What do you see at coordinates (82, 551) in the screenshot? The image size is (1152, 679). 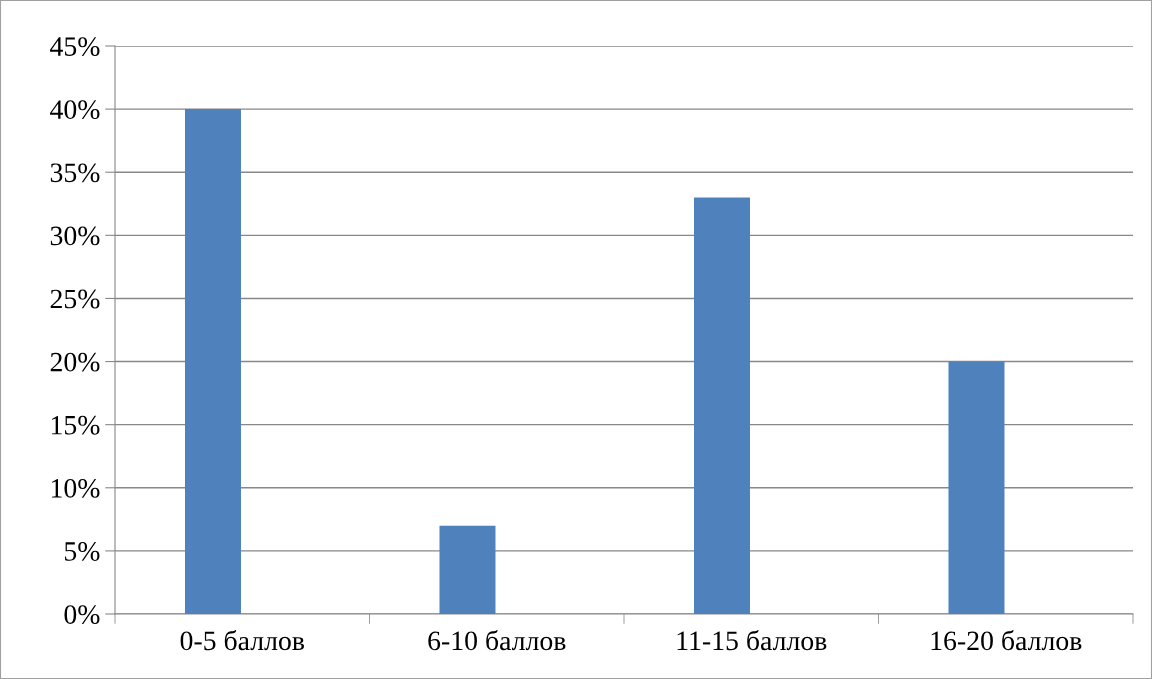 I see `y-tick-label: 5%` at bounding box center [82, 551].